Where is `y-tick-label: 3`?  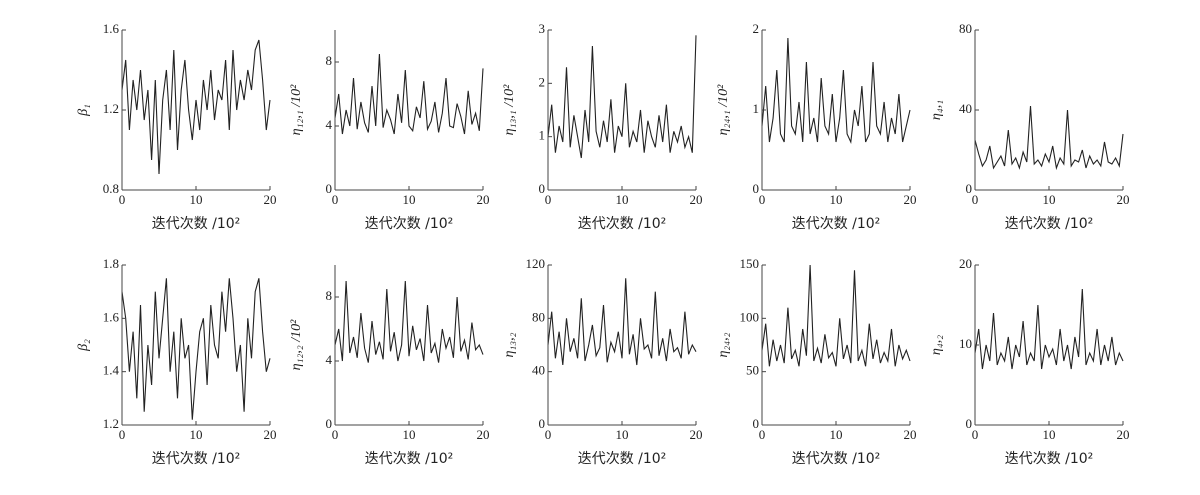
y-tick-label: 3 is located at coordinates (542, 28).